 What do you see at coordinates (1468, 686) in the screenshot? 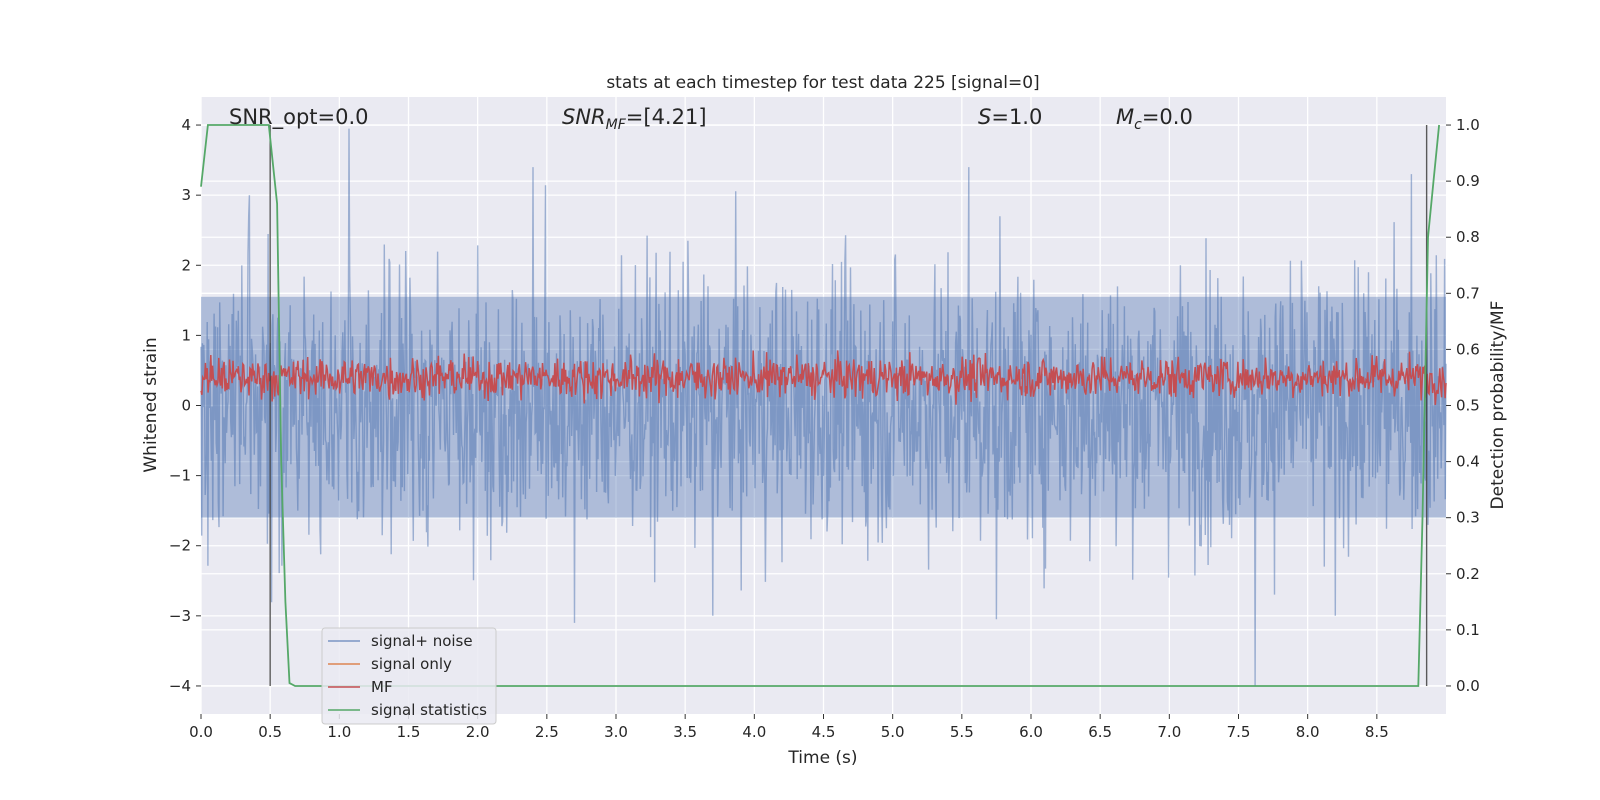
I see `y2-tick-label: 0.0` at bounding box center [1468, 686].